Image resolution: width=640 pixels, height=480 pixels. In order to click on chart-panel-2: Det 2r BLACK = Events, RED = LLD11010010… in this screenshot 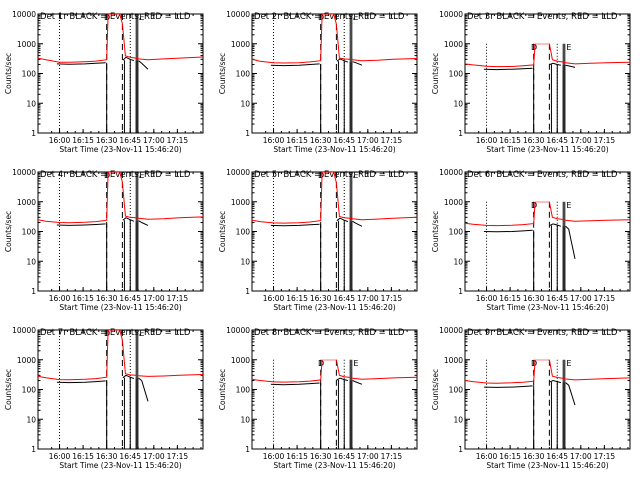, I will do `click(318, 82)`.